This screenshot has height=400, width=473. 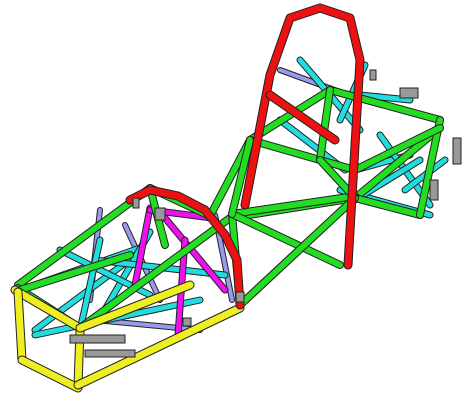 I want to click on bulkhead-left, so click(x=20, y=326).